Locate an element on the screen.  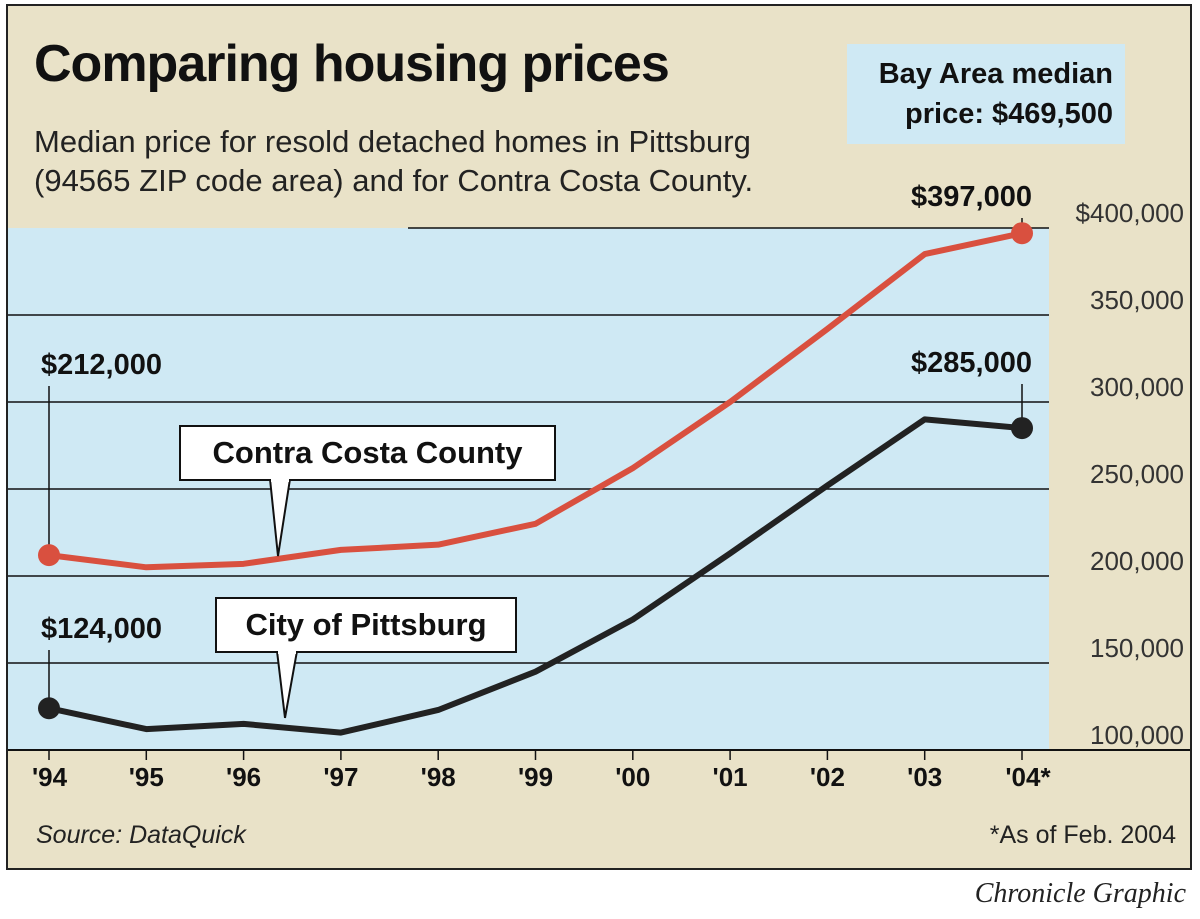
bay-area-line-1: Bay Area median is located at coordinates (995, 74).